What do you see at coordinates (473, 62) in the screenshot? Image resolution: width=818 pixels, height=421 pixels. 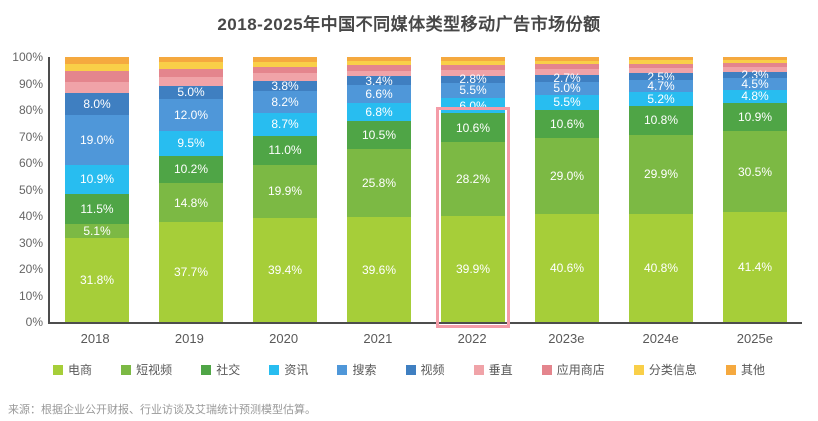 I see `segment-2022-分类信息` at bounding box center [473, 62].